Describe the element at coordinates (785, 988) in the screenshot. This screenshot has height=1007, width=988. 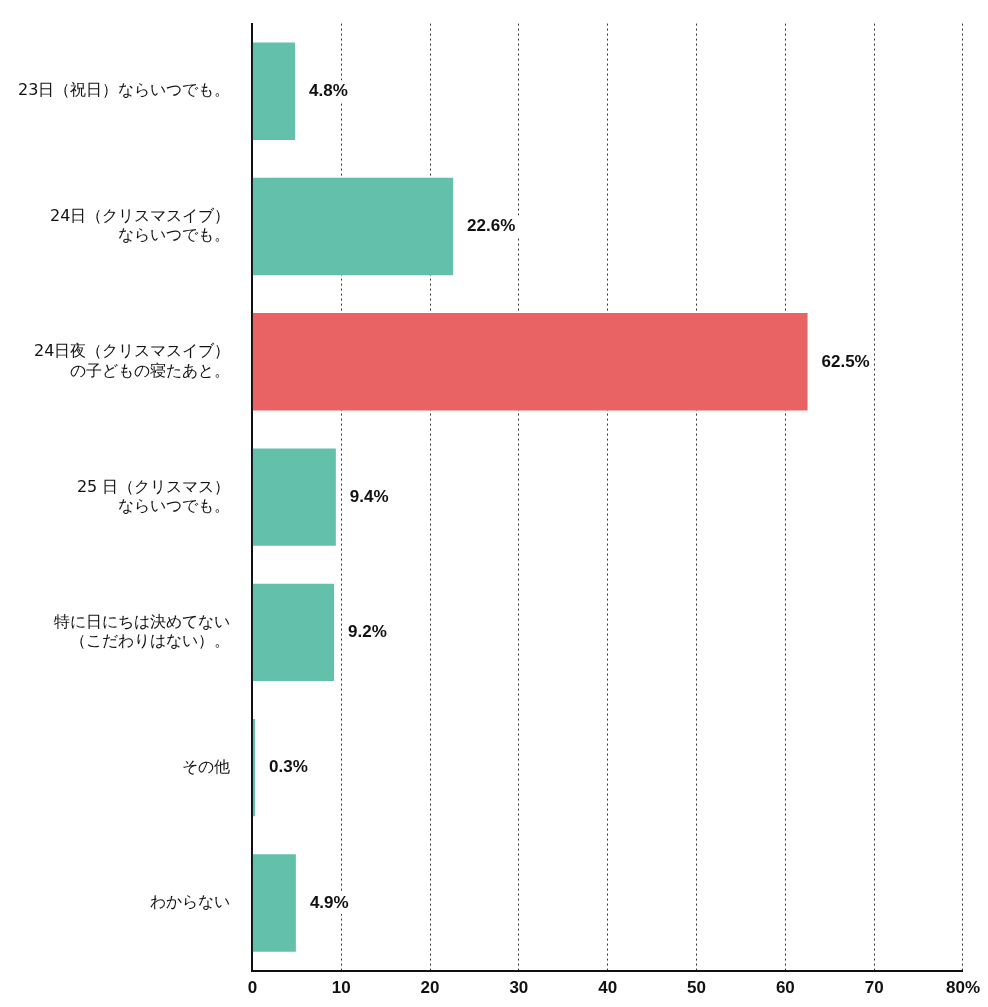
I see `x-tick-label: 60` at that location.